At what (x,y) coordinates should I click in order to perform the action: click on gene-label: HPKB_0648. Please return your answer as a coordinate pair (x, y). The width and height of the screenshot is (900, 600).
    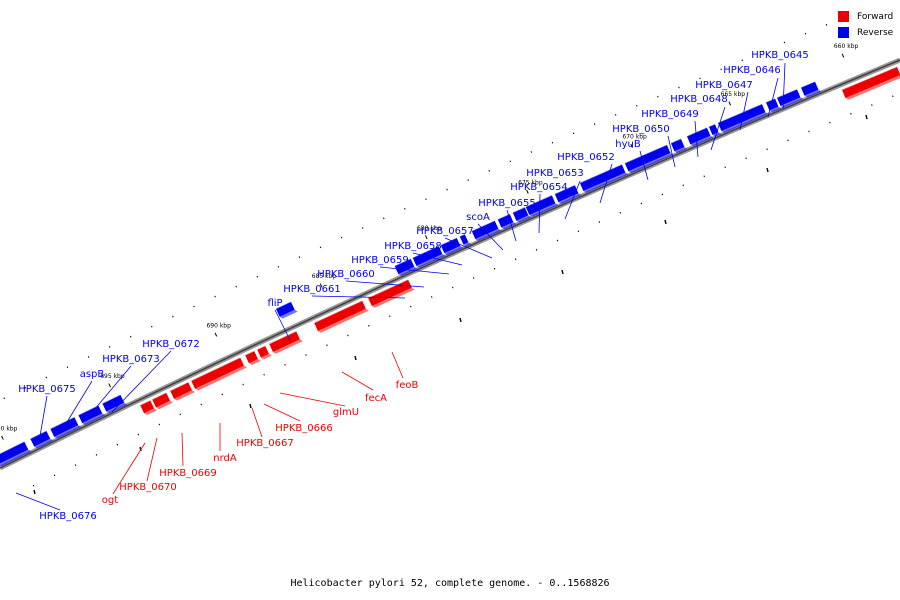
    Looking at the image, I should click on (698, 99).